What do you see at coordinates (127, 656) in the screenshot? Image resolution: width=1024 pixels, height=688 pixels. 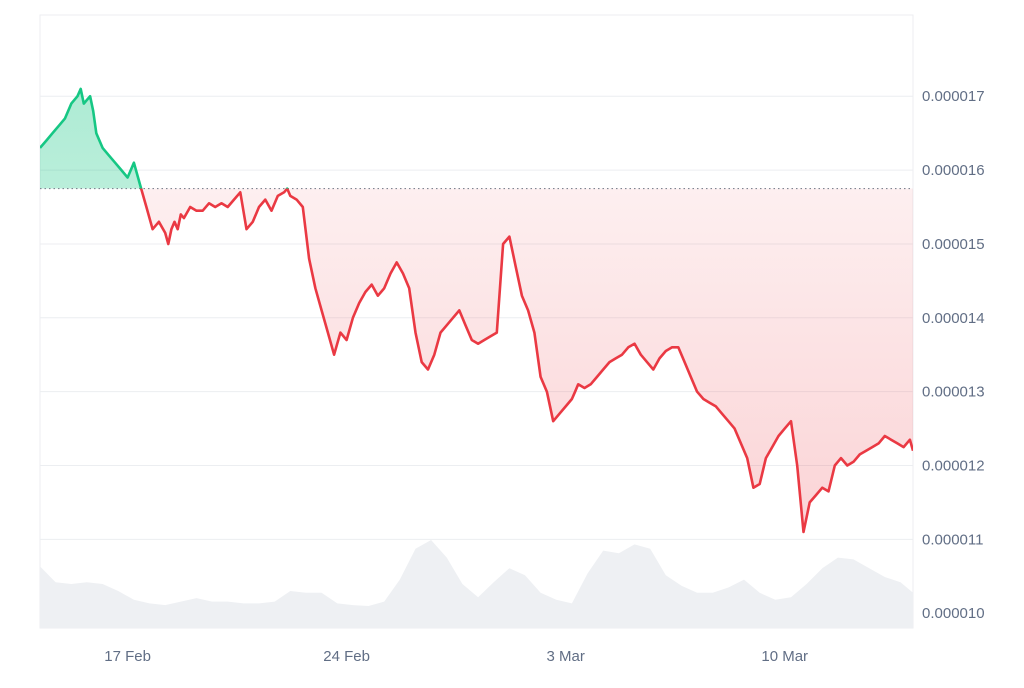 I see `x-tick-label: 17 Feb` at bounding box center [127, 656].